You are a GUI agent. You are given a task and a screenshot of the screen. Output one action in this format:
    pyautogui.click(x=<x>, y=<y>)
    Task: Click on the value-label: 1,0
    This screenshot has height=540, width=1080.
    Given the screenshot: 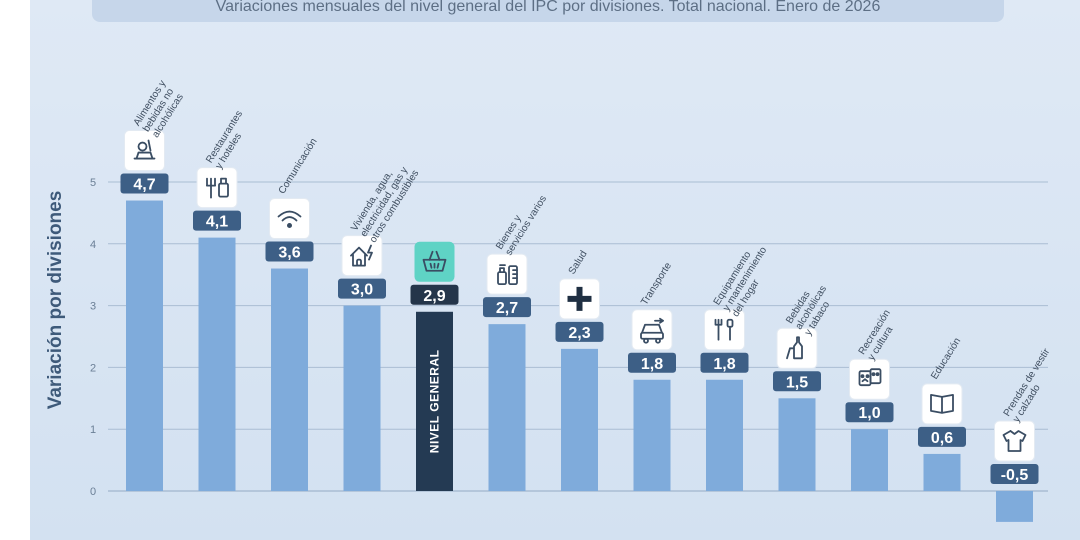 What is the action you would take?
    pyautogui.click(x=869, y=413)
    